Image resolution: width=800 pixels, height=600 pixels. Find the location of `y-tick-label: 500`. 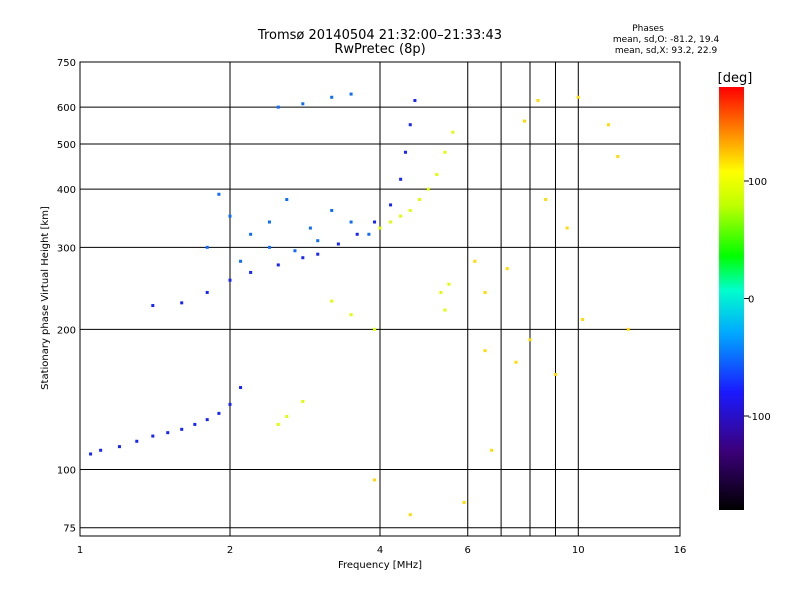

y-tick-label: 500 is located at coordinates (66, 145).